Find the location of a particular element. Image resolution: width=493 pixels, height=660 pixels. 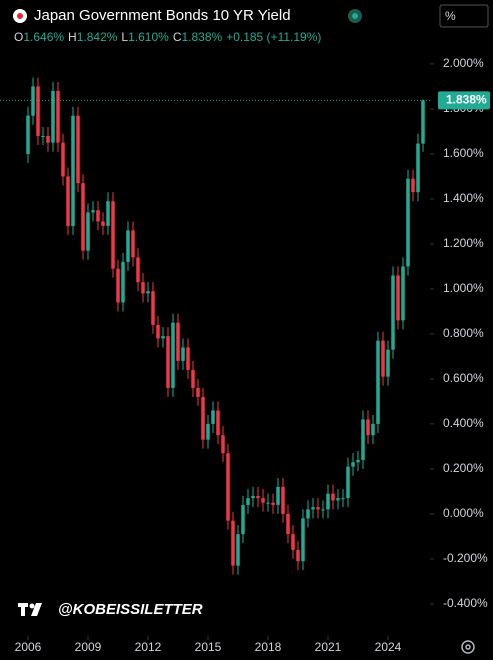

watermark-logo is located at coordinates (30, 609).